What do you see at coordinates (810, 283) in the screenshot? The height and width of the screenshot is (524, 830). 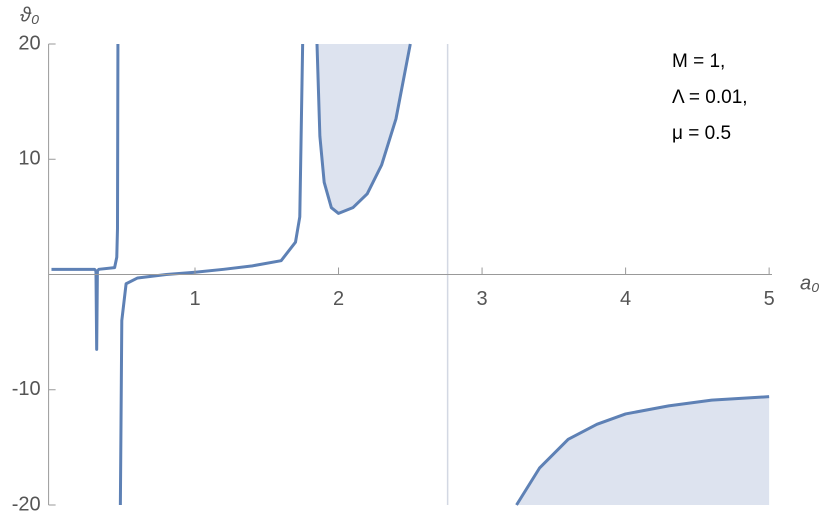 I see `x-axis-label: a₀` at bounding box center [810, 283].